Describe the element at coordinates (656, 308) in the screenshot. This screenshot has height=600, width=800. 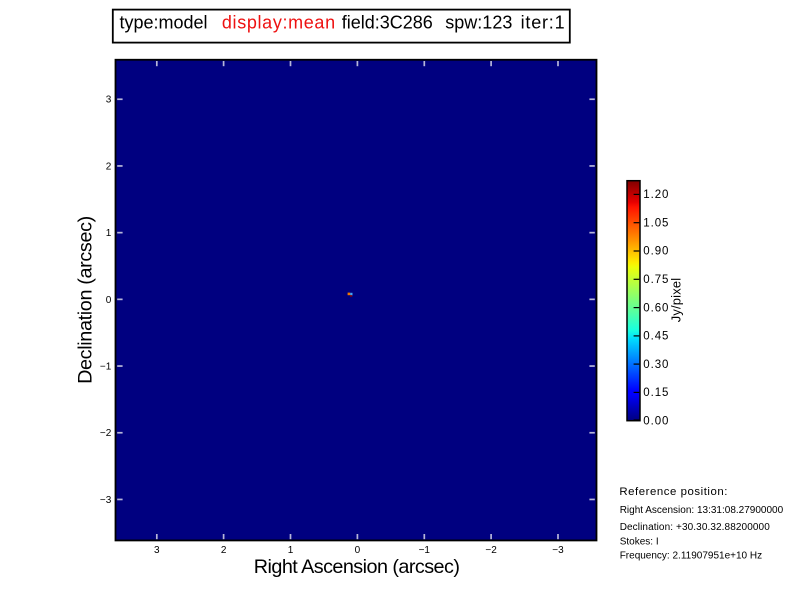
I see `svg-text: 0.60` at that location.